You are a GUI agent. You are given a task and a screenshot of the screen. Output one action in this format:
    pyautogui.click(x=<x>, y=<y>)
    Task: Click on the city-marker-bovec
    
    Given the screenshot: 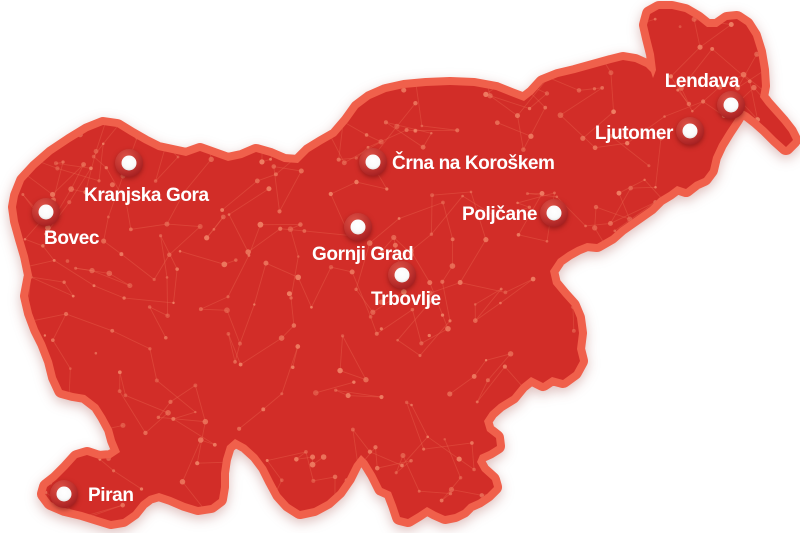 What is the action you would take?
    pyautogui.click(x=46, y=212)
    